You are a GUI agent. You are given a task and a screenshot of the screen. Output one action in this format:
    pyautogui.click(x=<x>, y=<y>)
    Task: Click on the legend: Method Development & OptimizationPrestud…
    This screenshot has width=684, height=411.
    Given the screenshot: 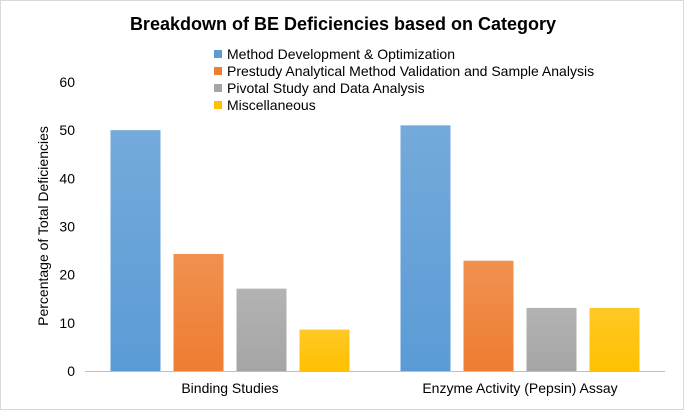 What is the action you would take?
    pyautogui.click(x=404, y=79)
    